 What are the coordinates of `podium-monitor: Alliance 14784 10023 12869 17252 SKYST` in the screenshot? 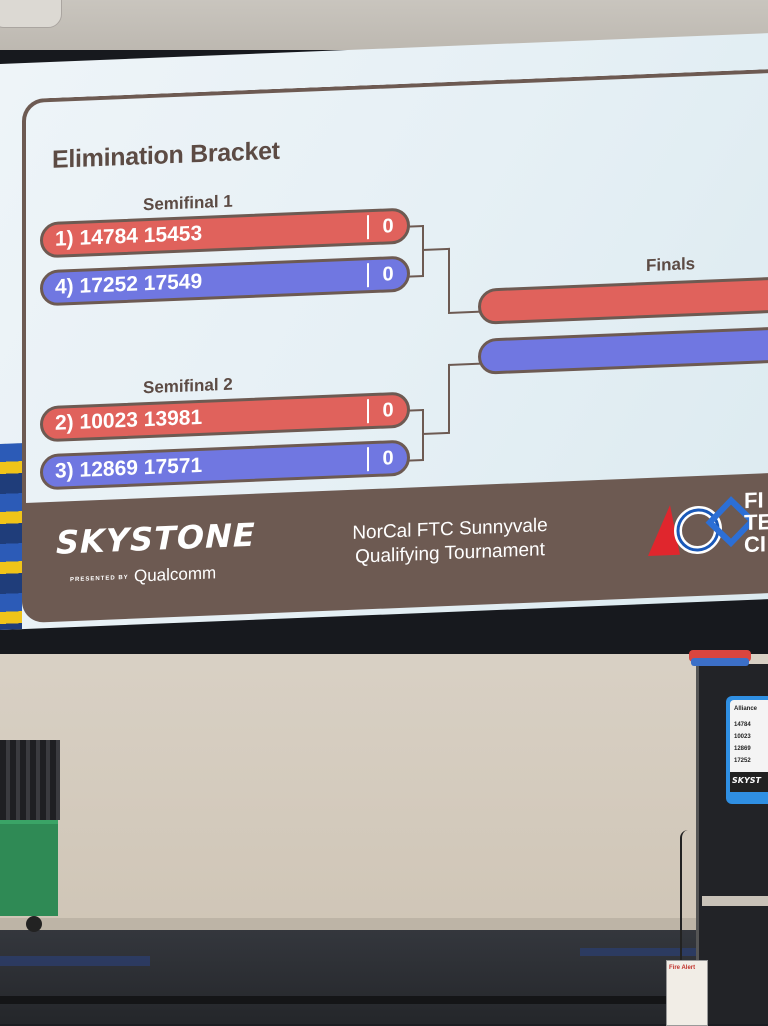 It's located at (747, 750).